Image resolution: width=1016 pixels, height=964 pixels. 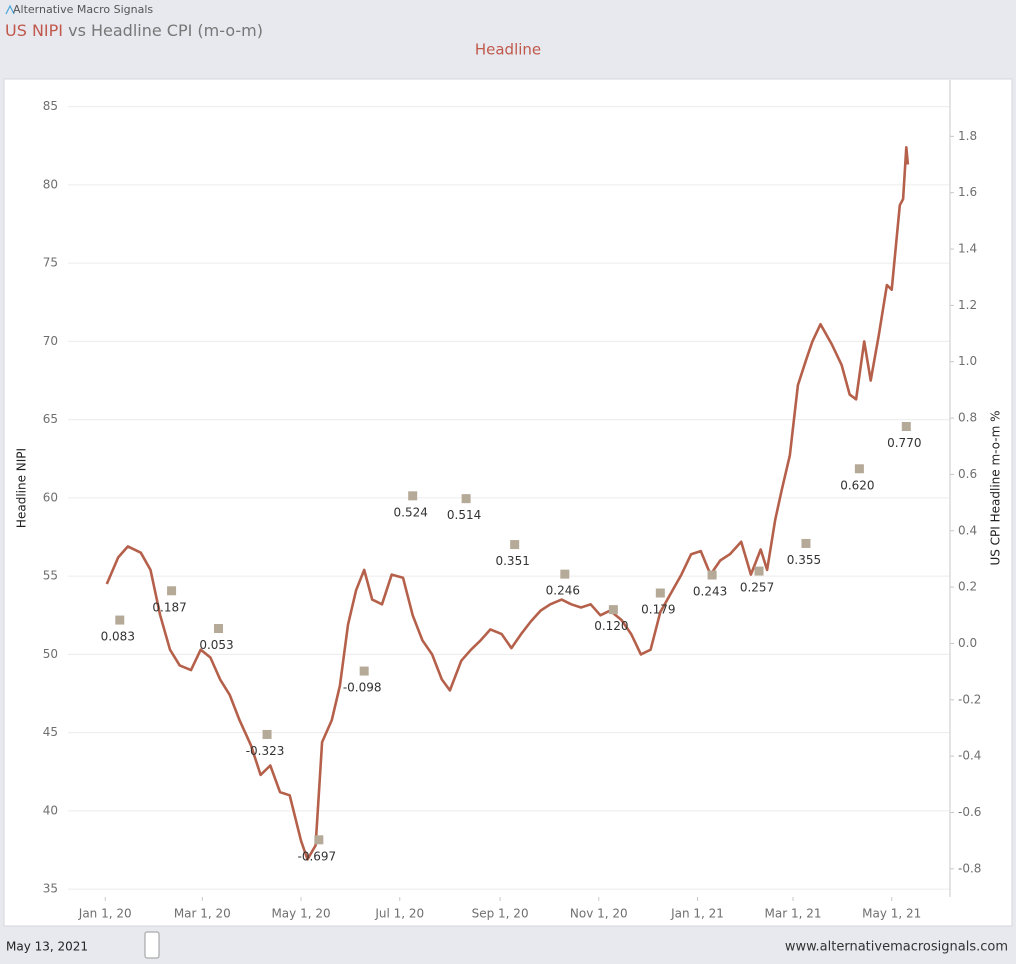 I want to click on x-tick-label: Mar 1, 20, so click(x=202, y=914).